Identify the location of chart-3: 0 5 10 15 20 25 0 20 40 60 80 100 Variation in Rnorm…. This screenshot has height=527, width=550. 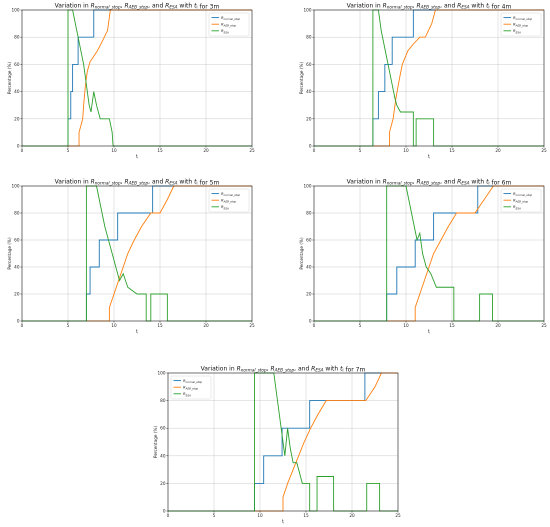
(131, 257).